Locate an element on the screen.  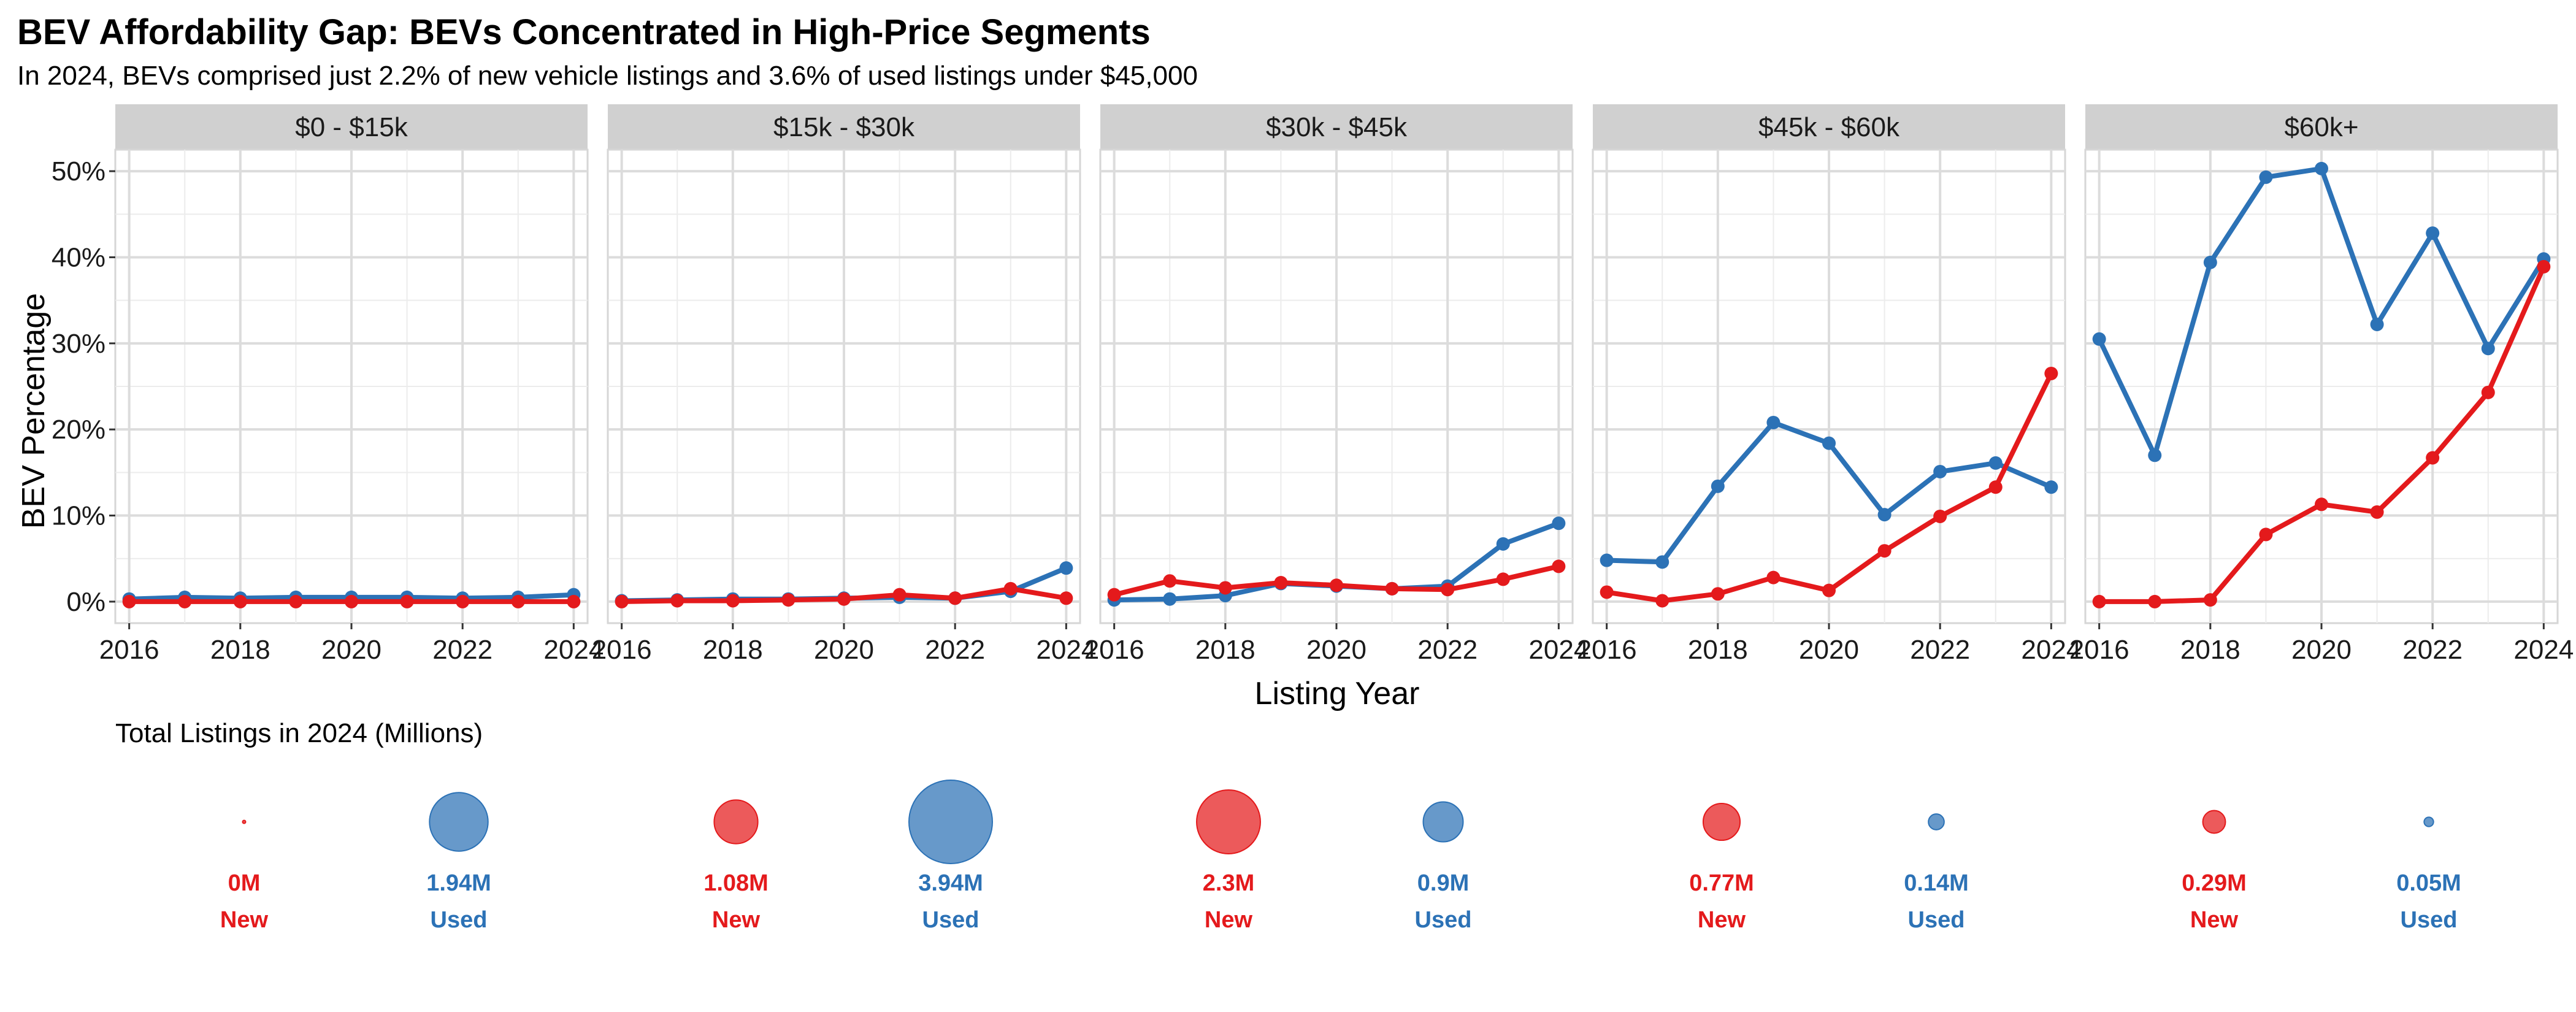
bubble-used: 0.14M Used is located at coordinates (1936, 873).